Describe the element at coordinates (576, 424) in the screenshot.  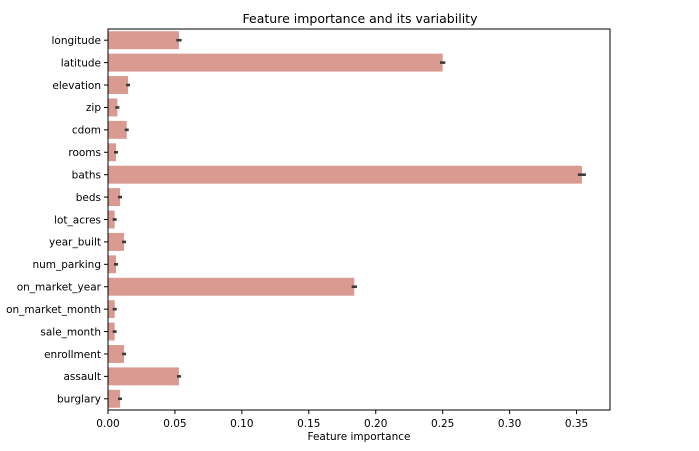
I see `x-tick-label: 0.35` at that location.